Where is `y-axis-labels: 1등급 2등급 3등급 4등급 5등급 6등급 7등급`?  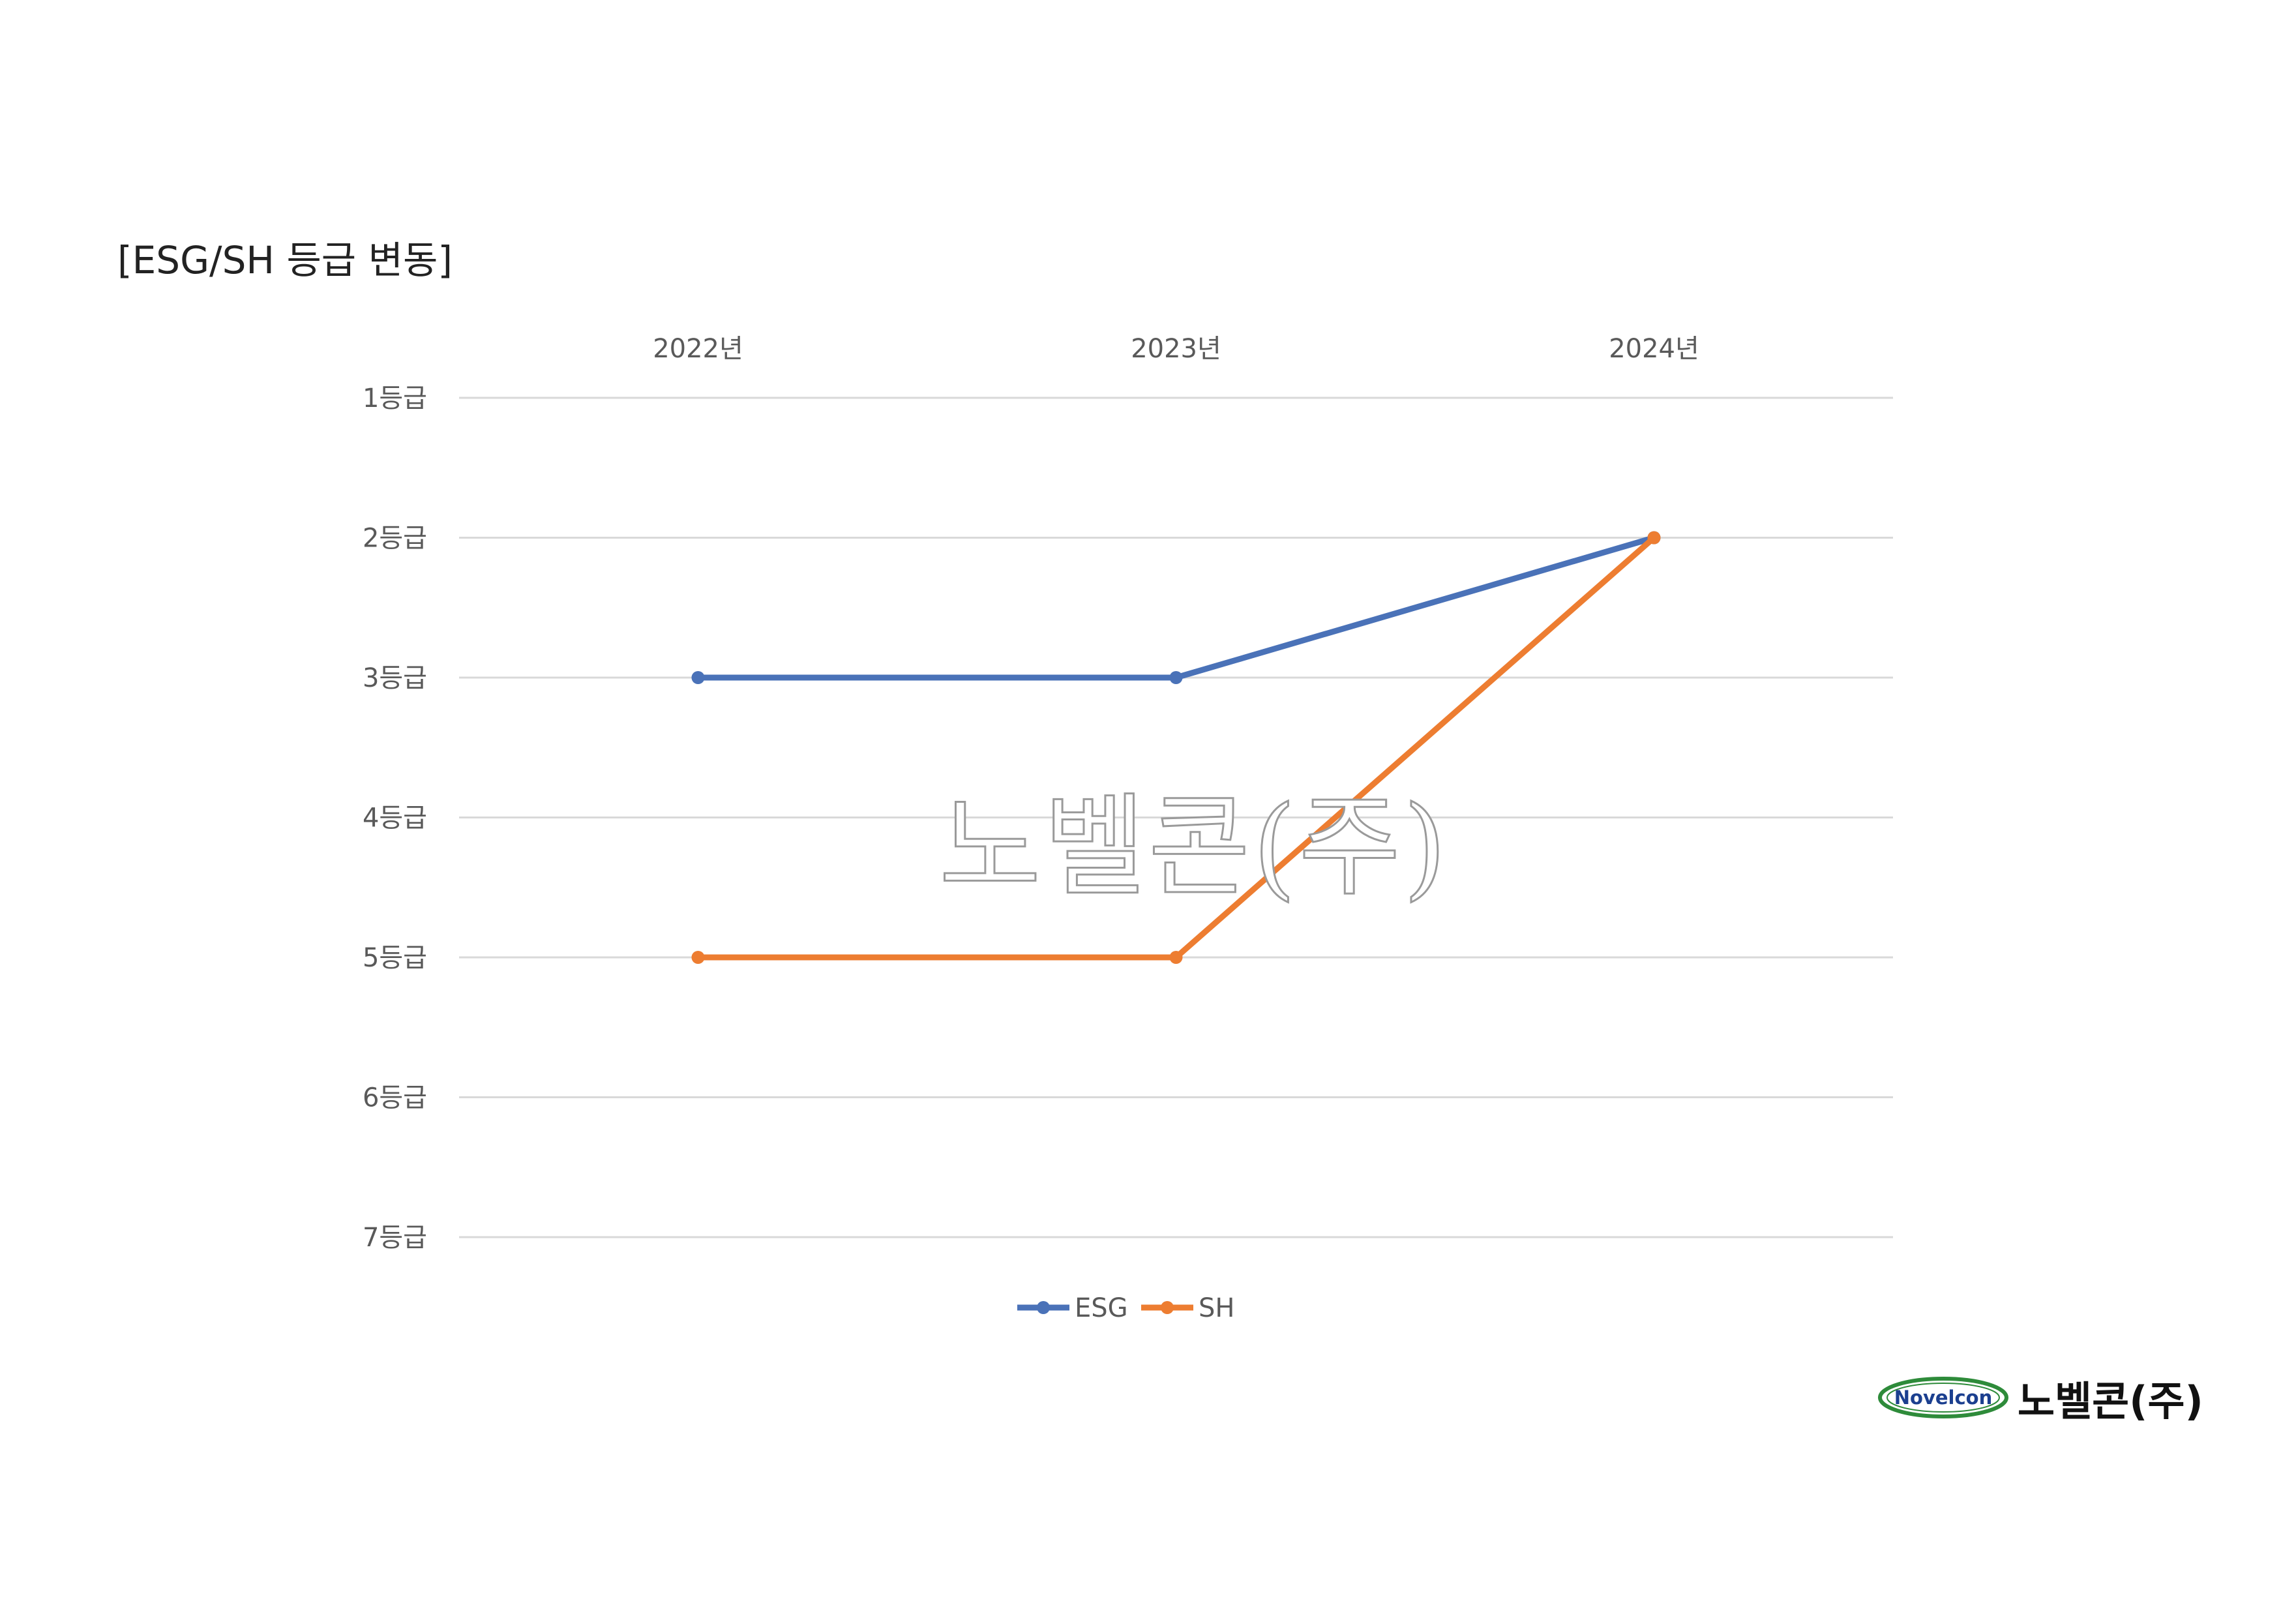
y-axis-labels: 1등급 2등급 3등급 4등급 5등급 6등급 7등급 is located at coordinates (395, 818).